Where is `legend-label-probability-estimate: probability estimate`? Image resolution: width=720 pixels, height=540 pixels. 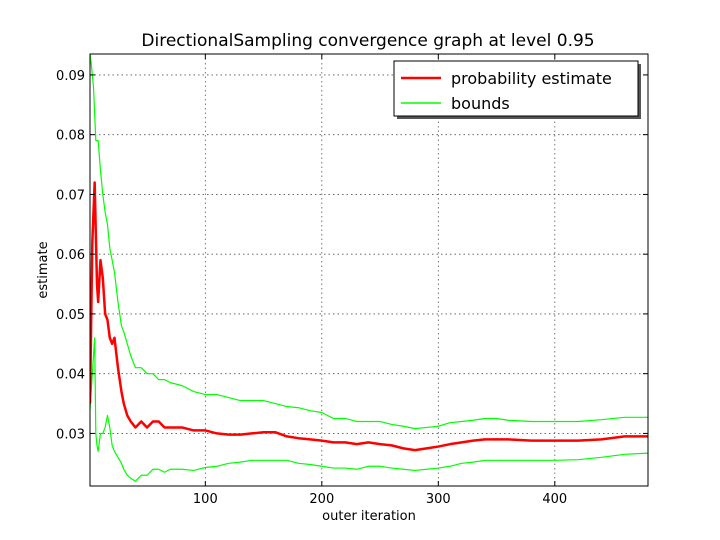 legend-label-probability-estimate: probability estimate is located at coordinates (531, 78).